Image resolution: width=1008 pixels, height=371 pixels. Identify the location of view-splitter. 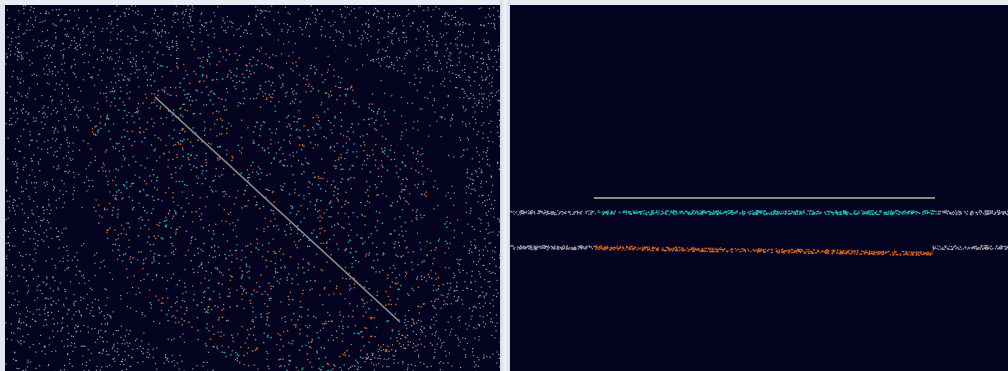
(505, 185).